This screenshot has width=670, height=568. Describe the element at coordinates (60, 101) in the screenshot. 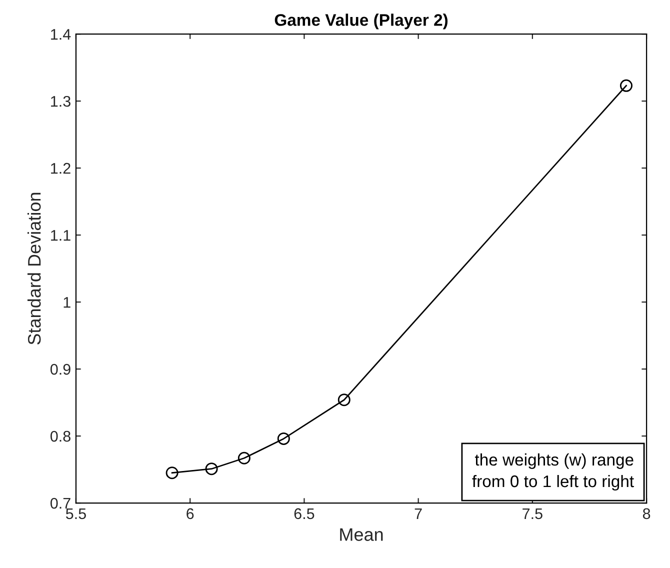

I see `y-tick-label: 1.3` at that location.